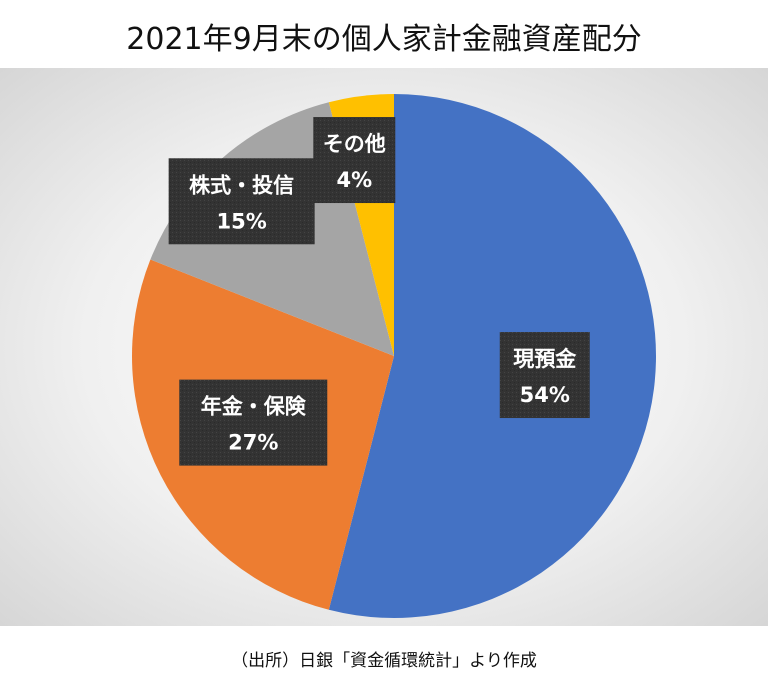 This screenshot has height=694, width=768. Describe the element at coordinates (241, 185) in the screenshot. I see `slice-label: 株式・投信` at that location.